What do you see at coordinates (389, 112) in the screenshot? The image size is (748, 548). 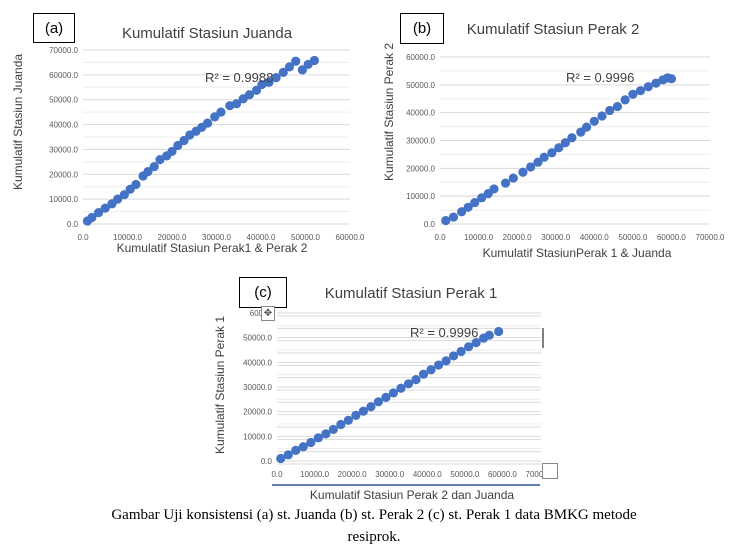 I see `chart-b-ylabel: Kumulatif Stasiun Perak 2` at bounding box center [389, 112].